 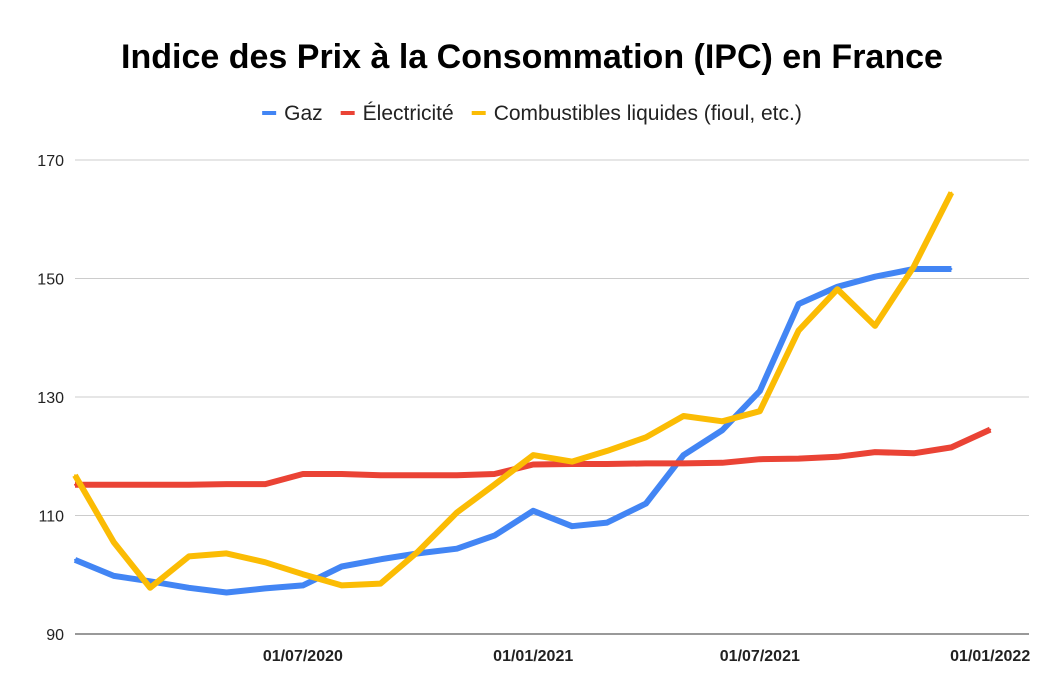 I want to click on y-axis-ticks: 90 110 130 150 170, so click(x=50, y=398).